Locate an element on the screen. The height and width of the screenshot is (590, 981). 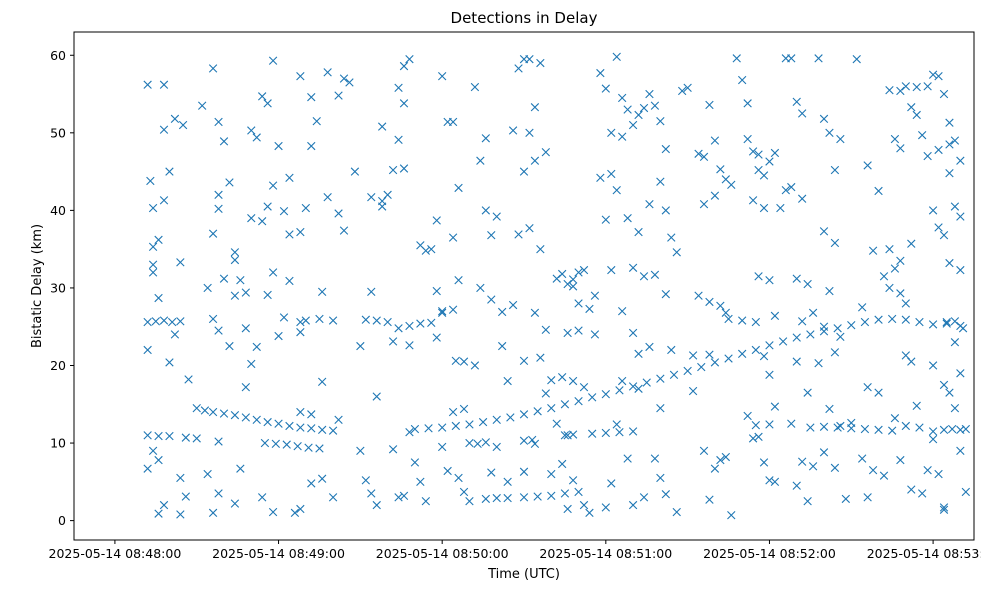
y-tick-label: 30 is located at coordinates (58, 287).